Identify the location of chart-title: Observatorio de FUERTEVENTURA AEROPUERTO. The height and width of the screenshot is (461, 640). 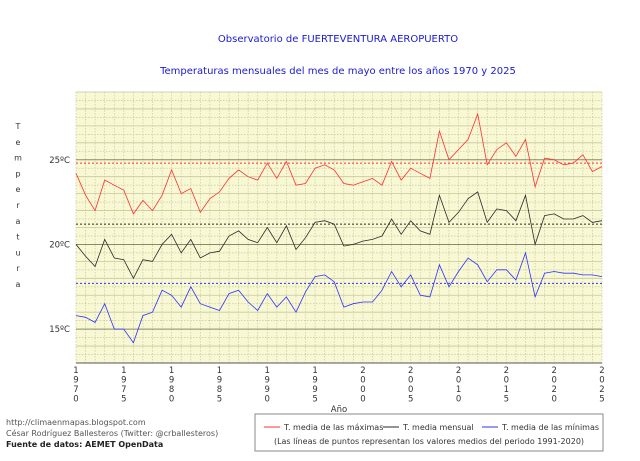
(338, 39).